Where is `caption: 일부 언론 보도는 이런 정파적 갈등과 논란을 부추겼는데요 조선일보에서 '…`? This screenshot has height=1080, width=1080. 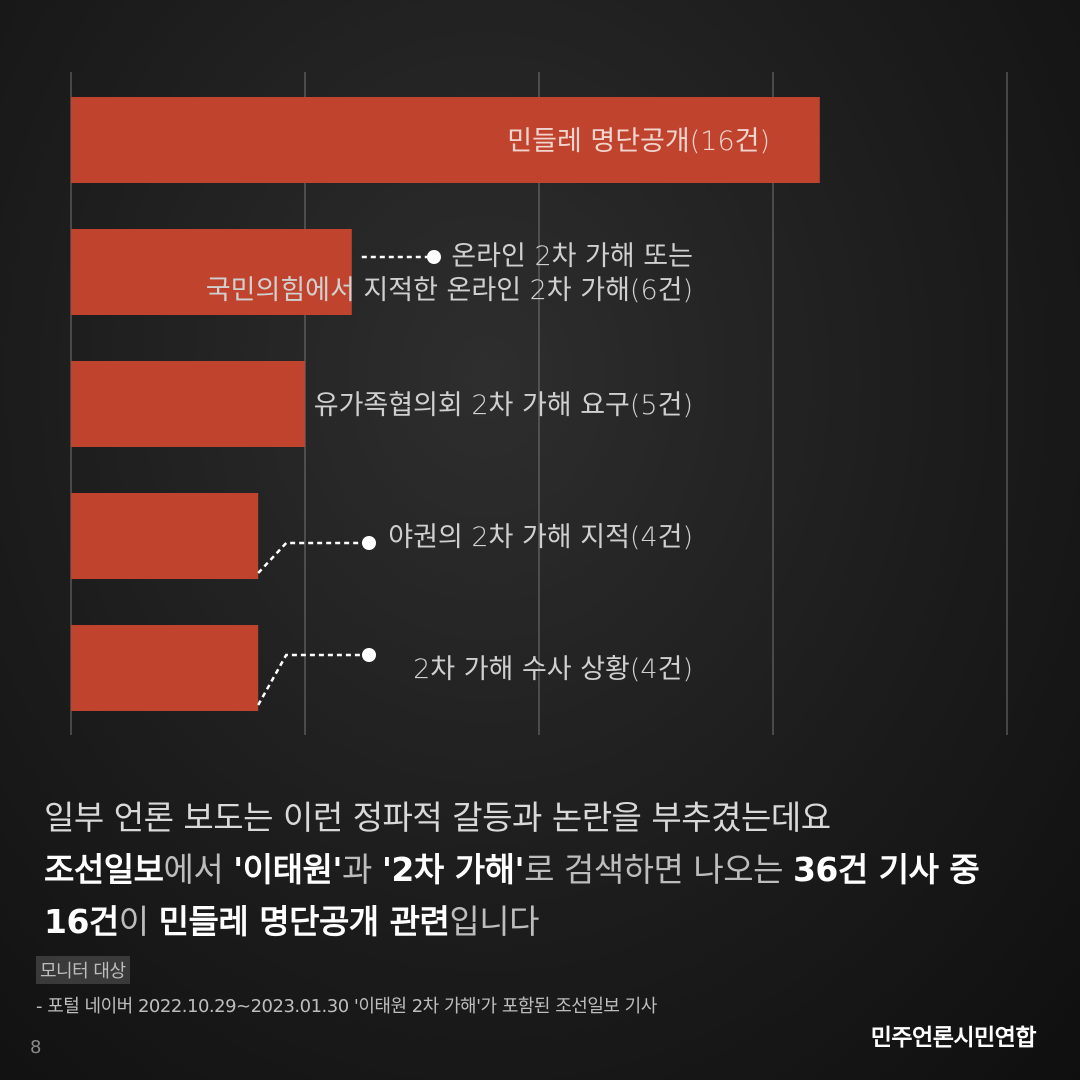
caption: 일부 언론 보도는 이런 정파적 갈등과 논란을 부추겼는데요 조선일보에서 '… is located at coordinates (544, 870).